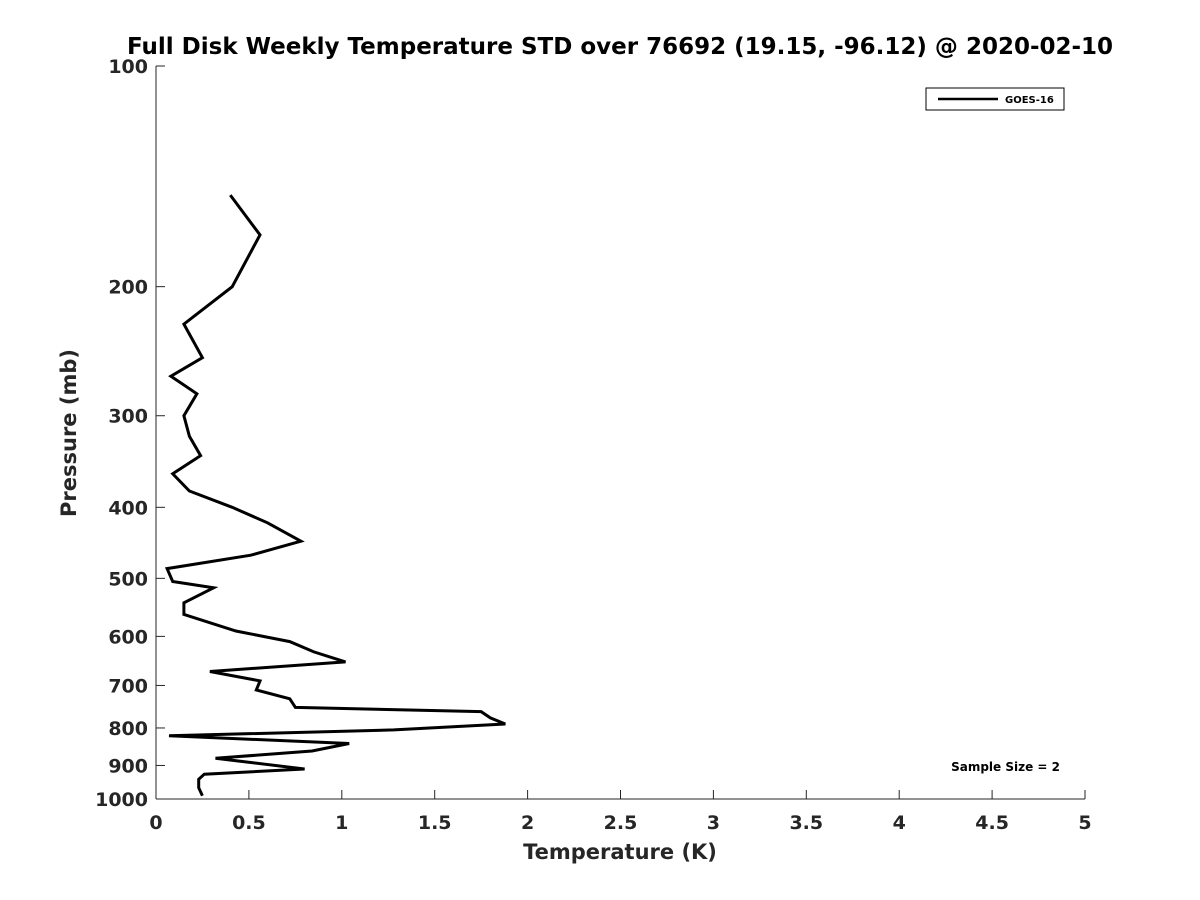  What do you see at coordinates (121, 800) in the screenshot?
I see `y-tick-label: 1000` at bounding box center [121, 800].